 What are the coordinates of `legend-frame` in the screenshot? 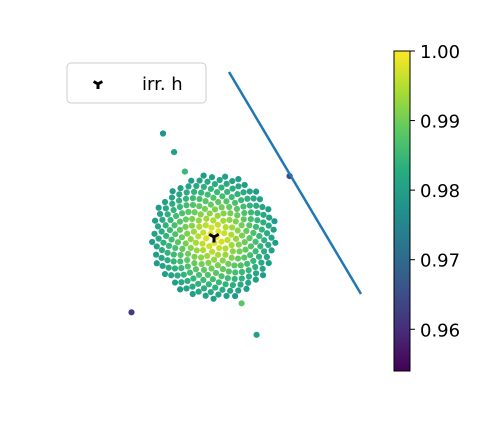 It's located at (136, 83).